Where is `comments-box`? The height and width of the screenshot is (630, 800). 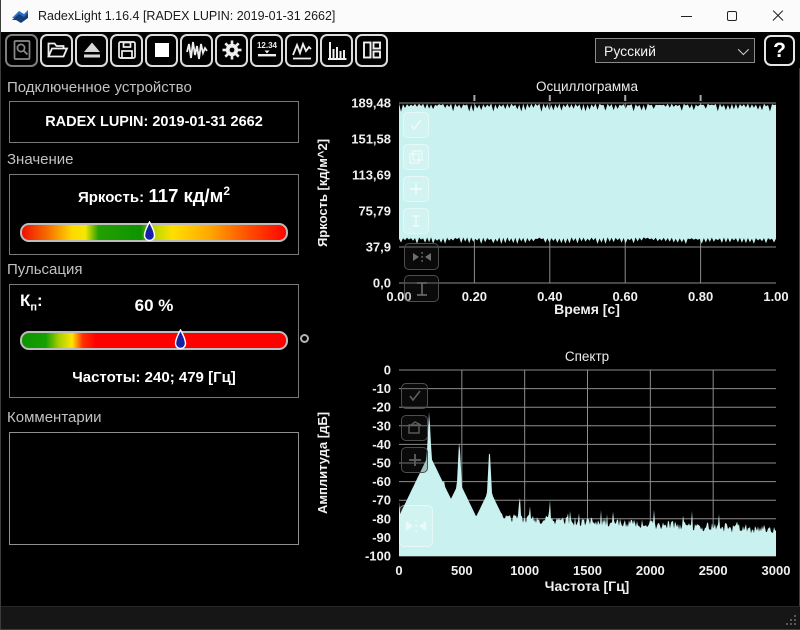 comments-box is located at coordinates (154, 488).